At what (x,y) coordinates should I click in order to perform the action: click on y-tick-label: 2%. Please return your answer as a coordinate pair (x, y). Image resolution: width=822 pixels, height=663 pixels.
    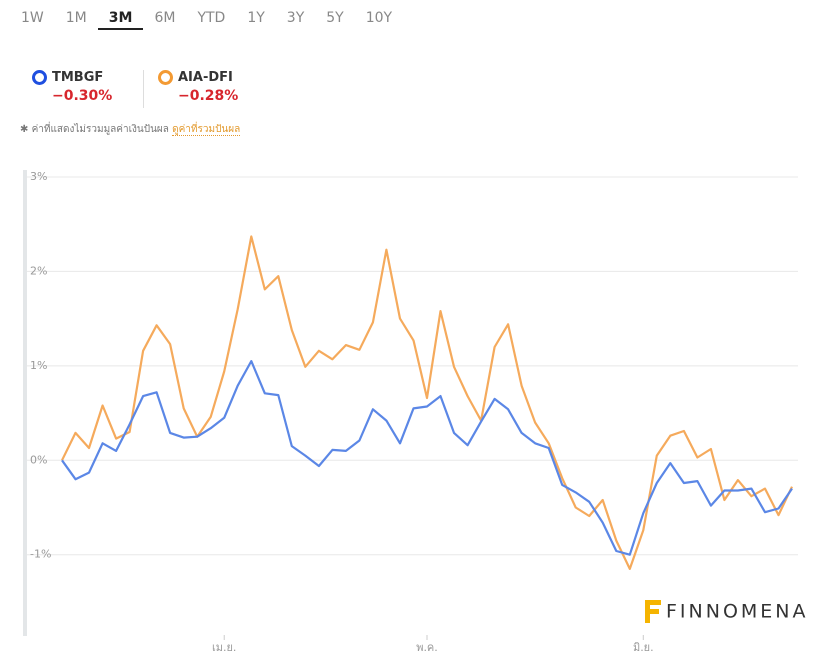
    Looking at the image, I should click on (38, 270).